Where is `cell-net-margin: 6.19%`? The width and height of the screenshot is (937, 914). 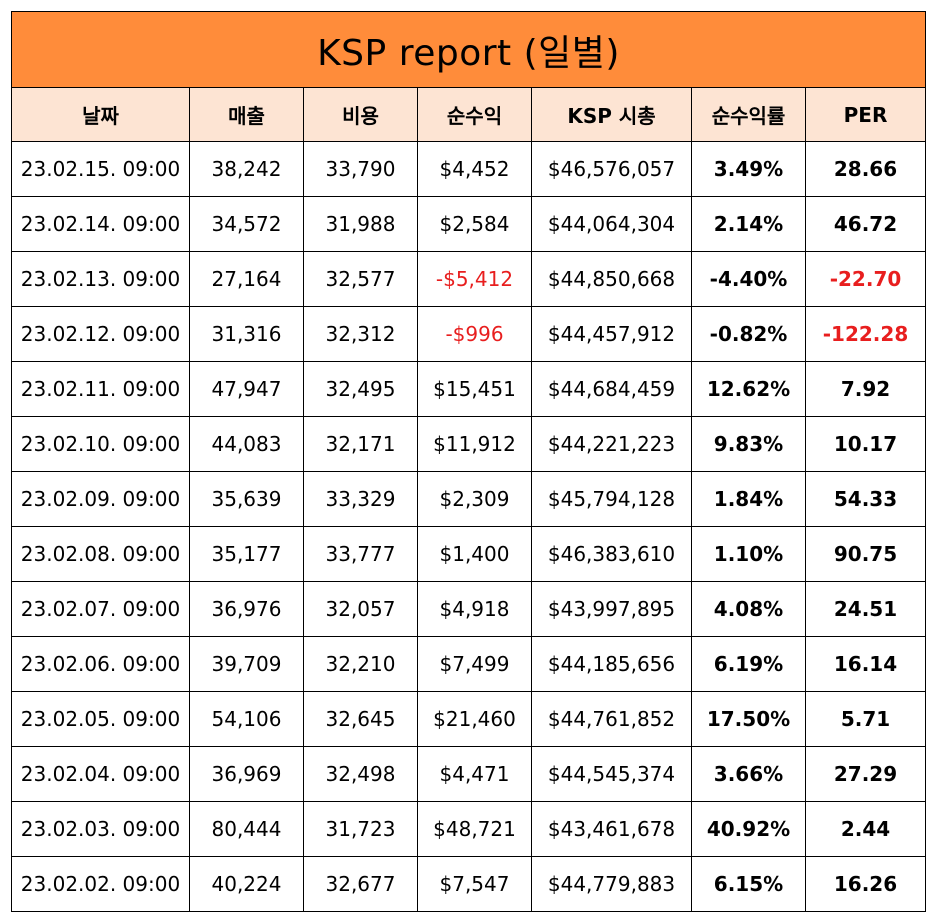 cell-net-margin: 6.19% is located at coordinates (748, 664).